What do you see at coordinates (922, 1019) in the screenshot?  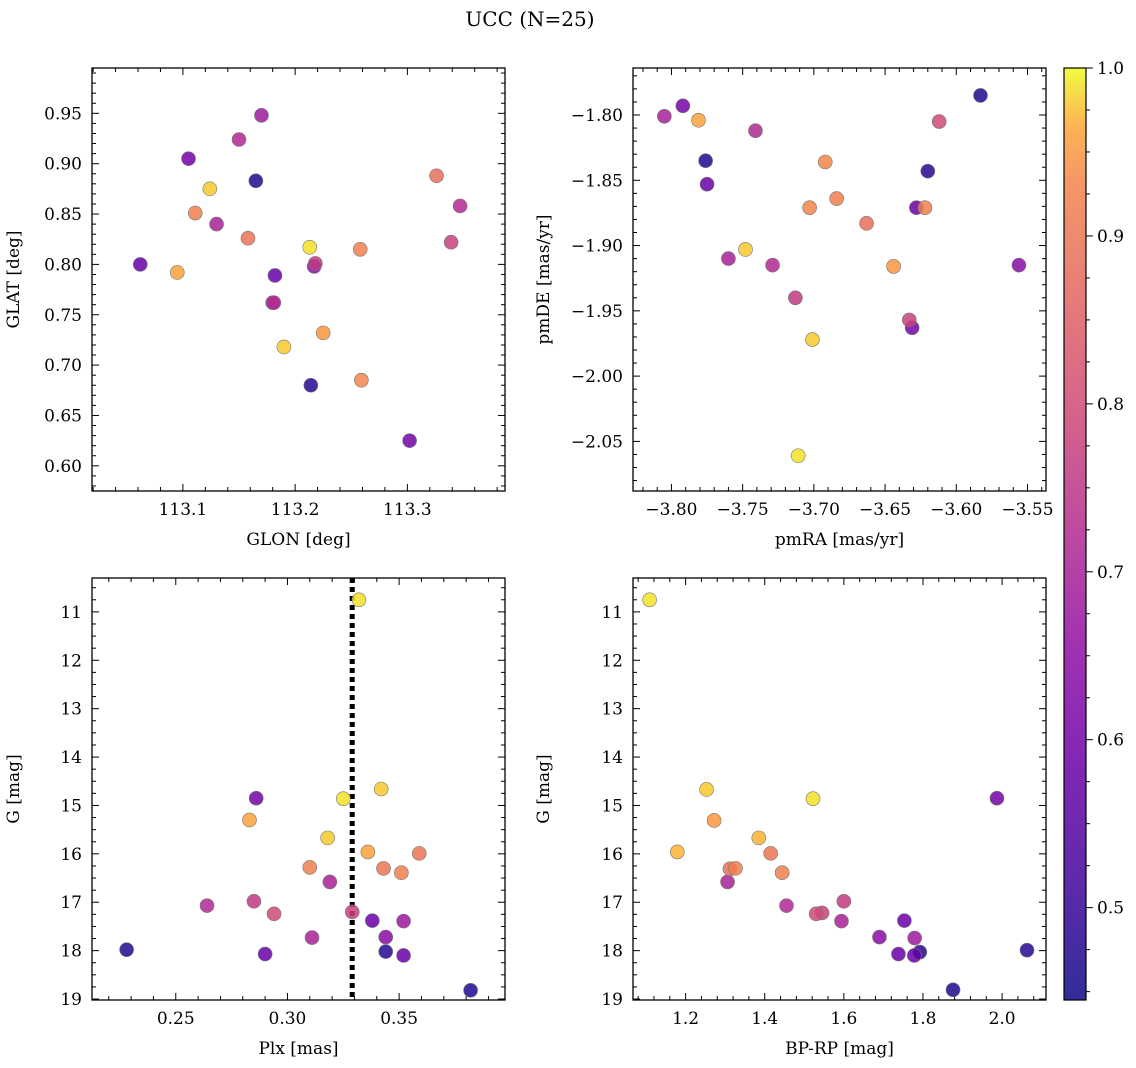 I see `x-tick-label: 1.8` at bounding box center [922, 1019].